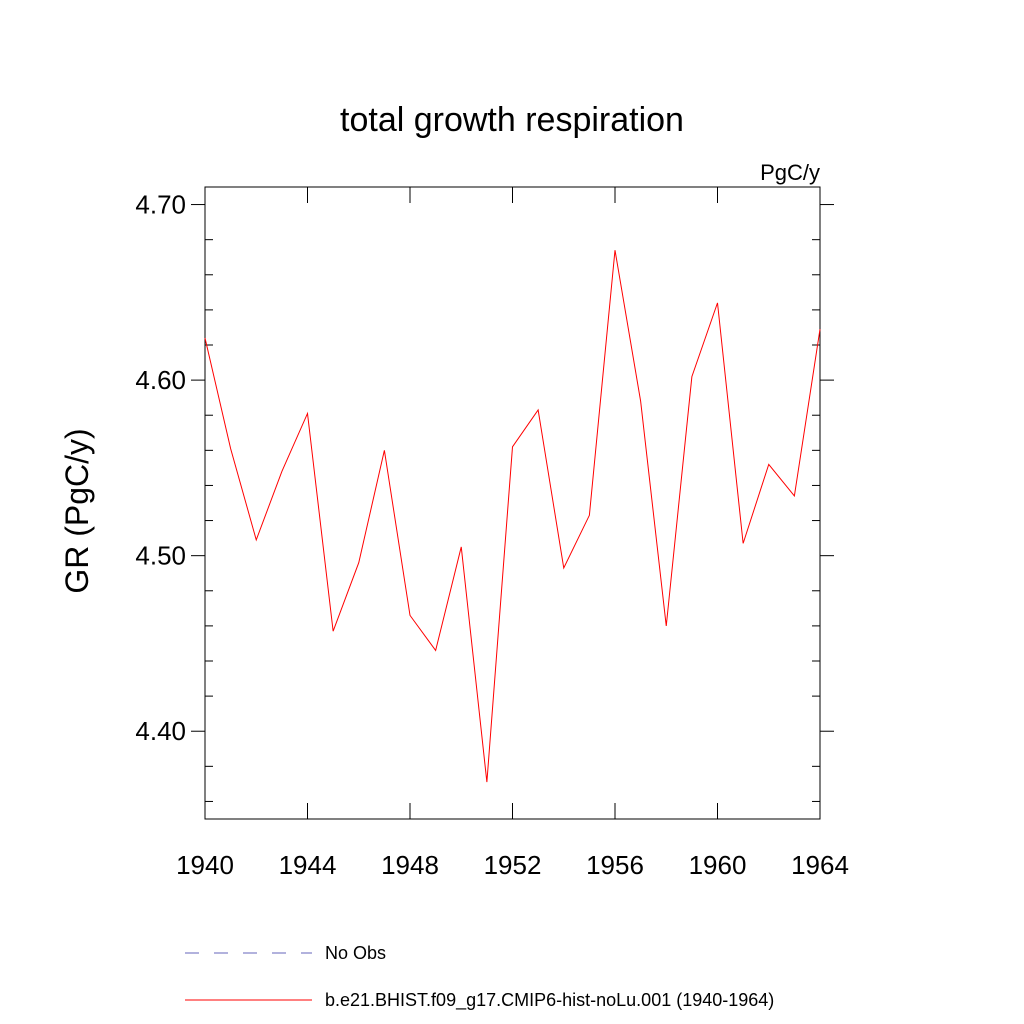  I want to click on x-tick-label: 1940, so click(205, 865).